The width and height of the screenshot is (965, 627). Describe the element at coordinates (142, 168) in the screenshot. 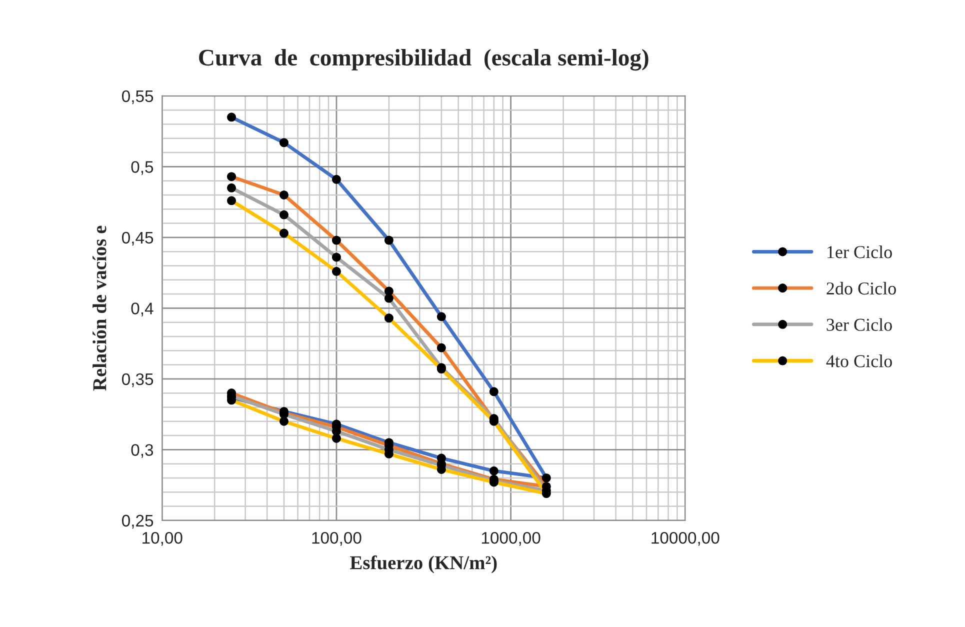

I see `y-tick-label: 0,5` at that location.